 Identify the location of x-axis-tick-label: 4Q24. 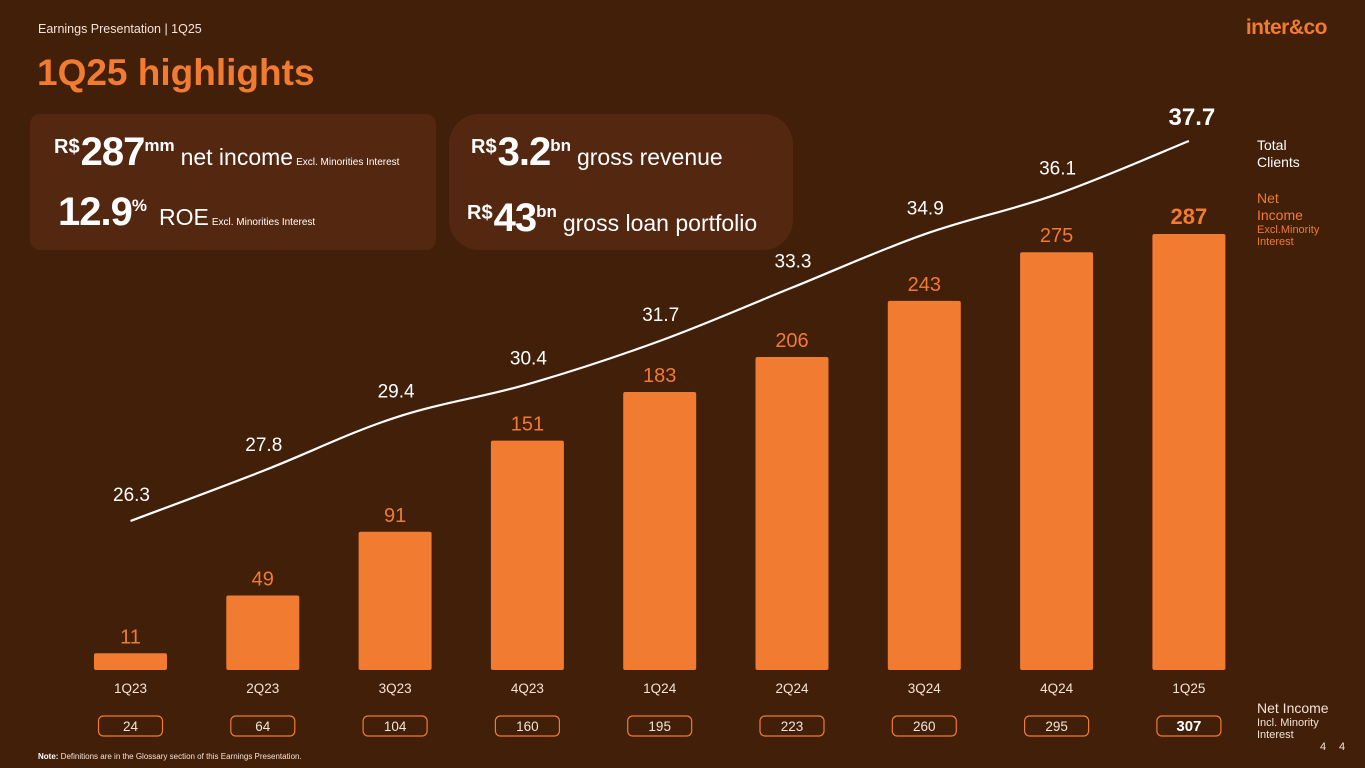
(1057, 688).